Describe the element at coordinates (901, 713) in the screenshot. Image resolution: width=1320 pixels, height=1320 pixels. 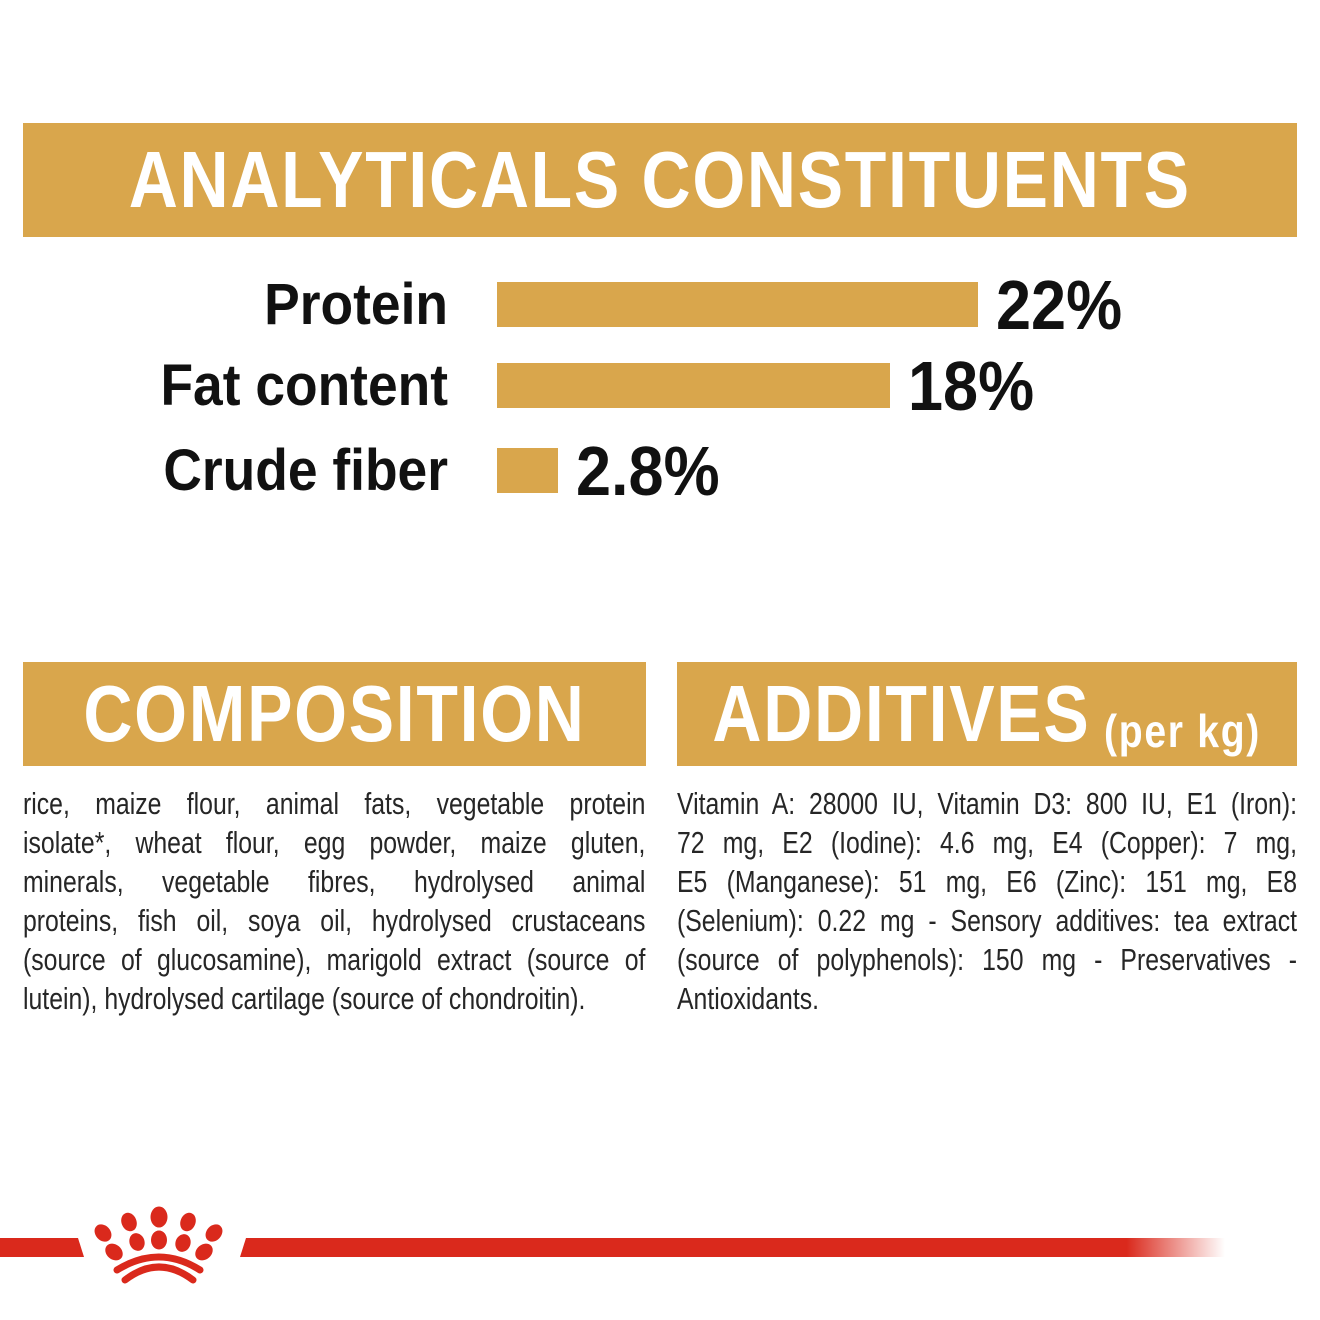
I see `additives-title-main: ADDITIVES` at that location.